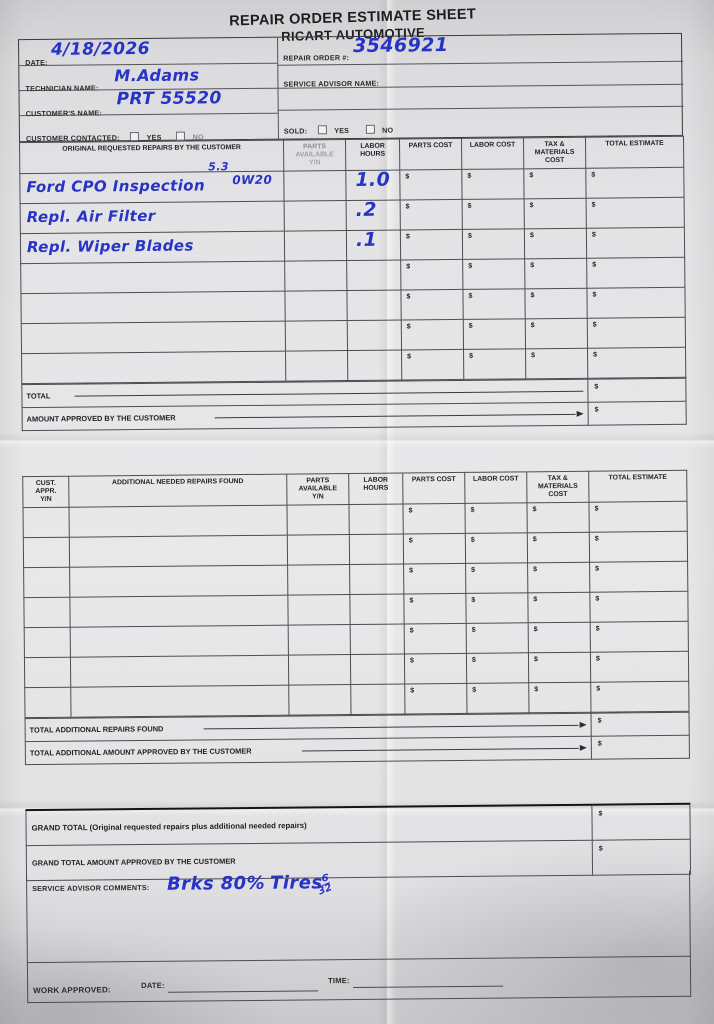 The image size is (714, 1024). Describe the element at coordinates (135, 137) in the screenshot. I see `customer-contacted-yes-checkbox` at that location.